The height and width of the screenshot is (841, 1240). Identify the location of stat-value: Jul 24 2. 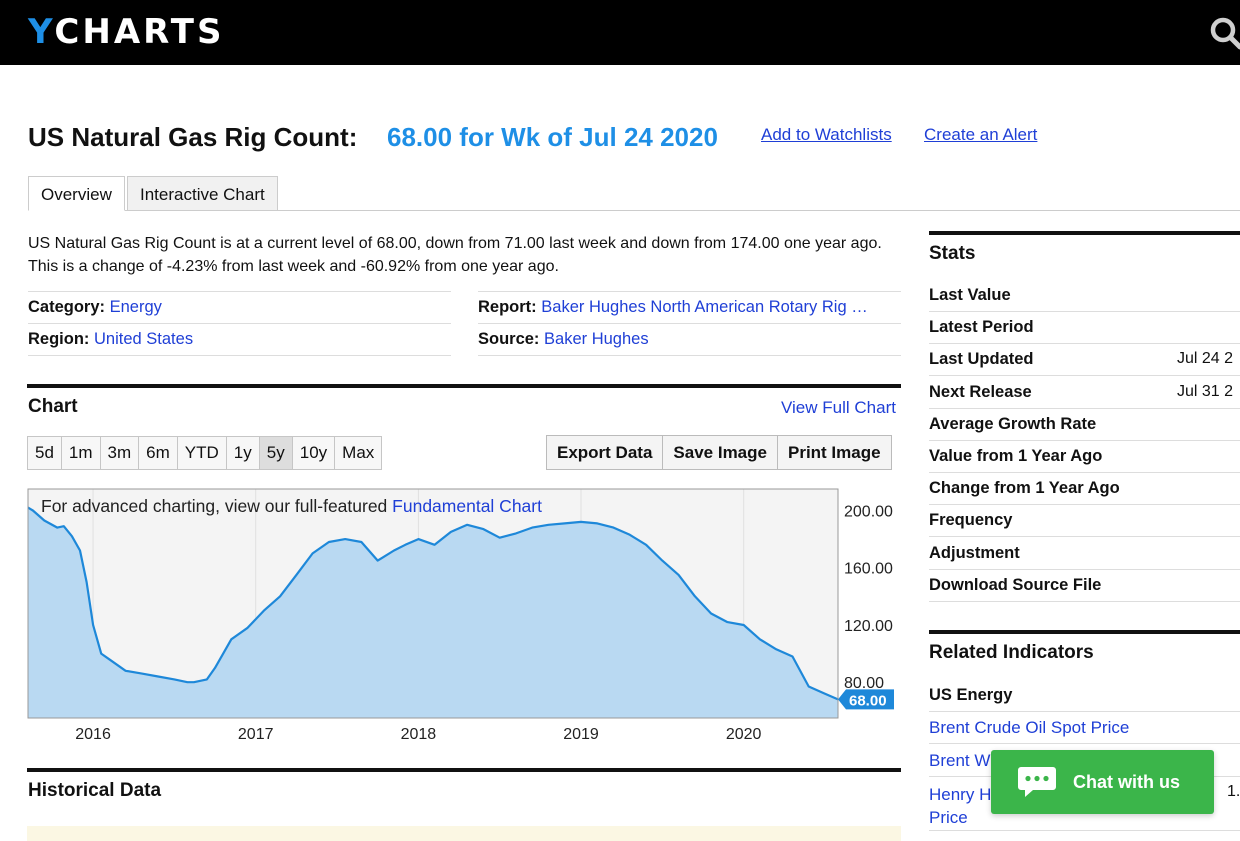
(1205, 359).